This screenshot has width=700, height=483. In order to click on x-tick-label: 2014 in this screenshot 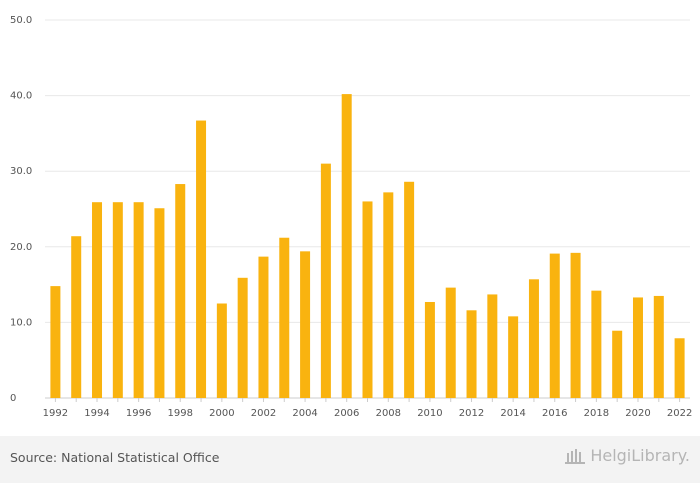, I will do `click(512, 413)`.